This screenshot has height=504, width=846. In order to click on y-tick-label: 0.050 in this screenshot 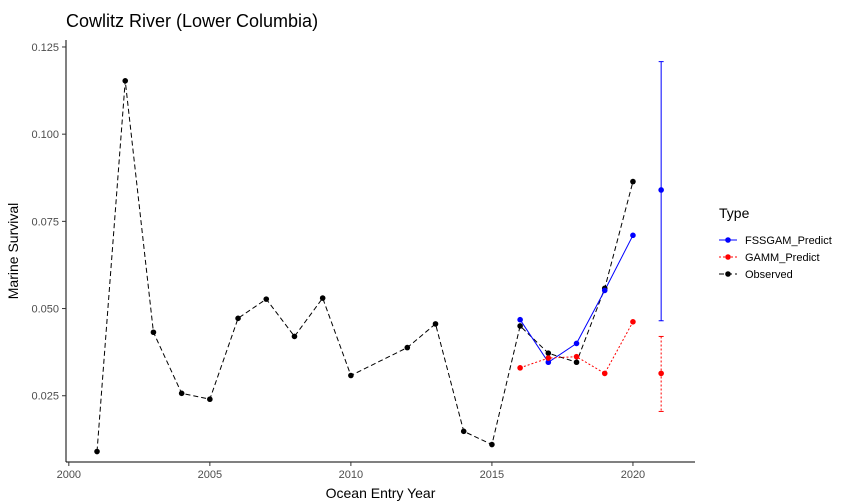, I will do `click(45, 310)`.